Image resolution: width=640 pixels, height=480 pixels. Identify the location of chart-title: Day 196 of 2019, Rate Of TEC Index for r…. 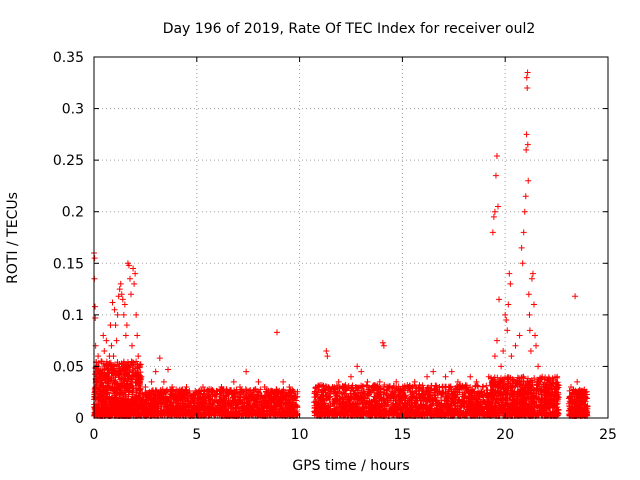
(349, 29).